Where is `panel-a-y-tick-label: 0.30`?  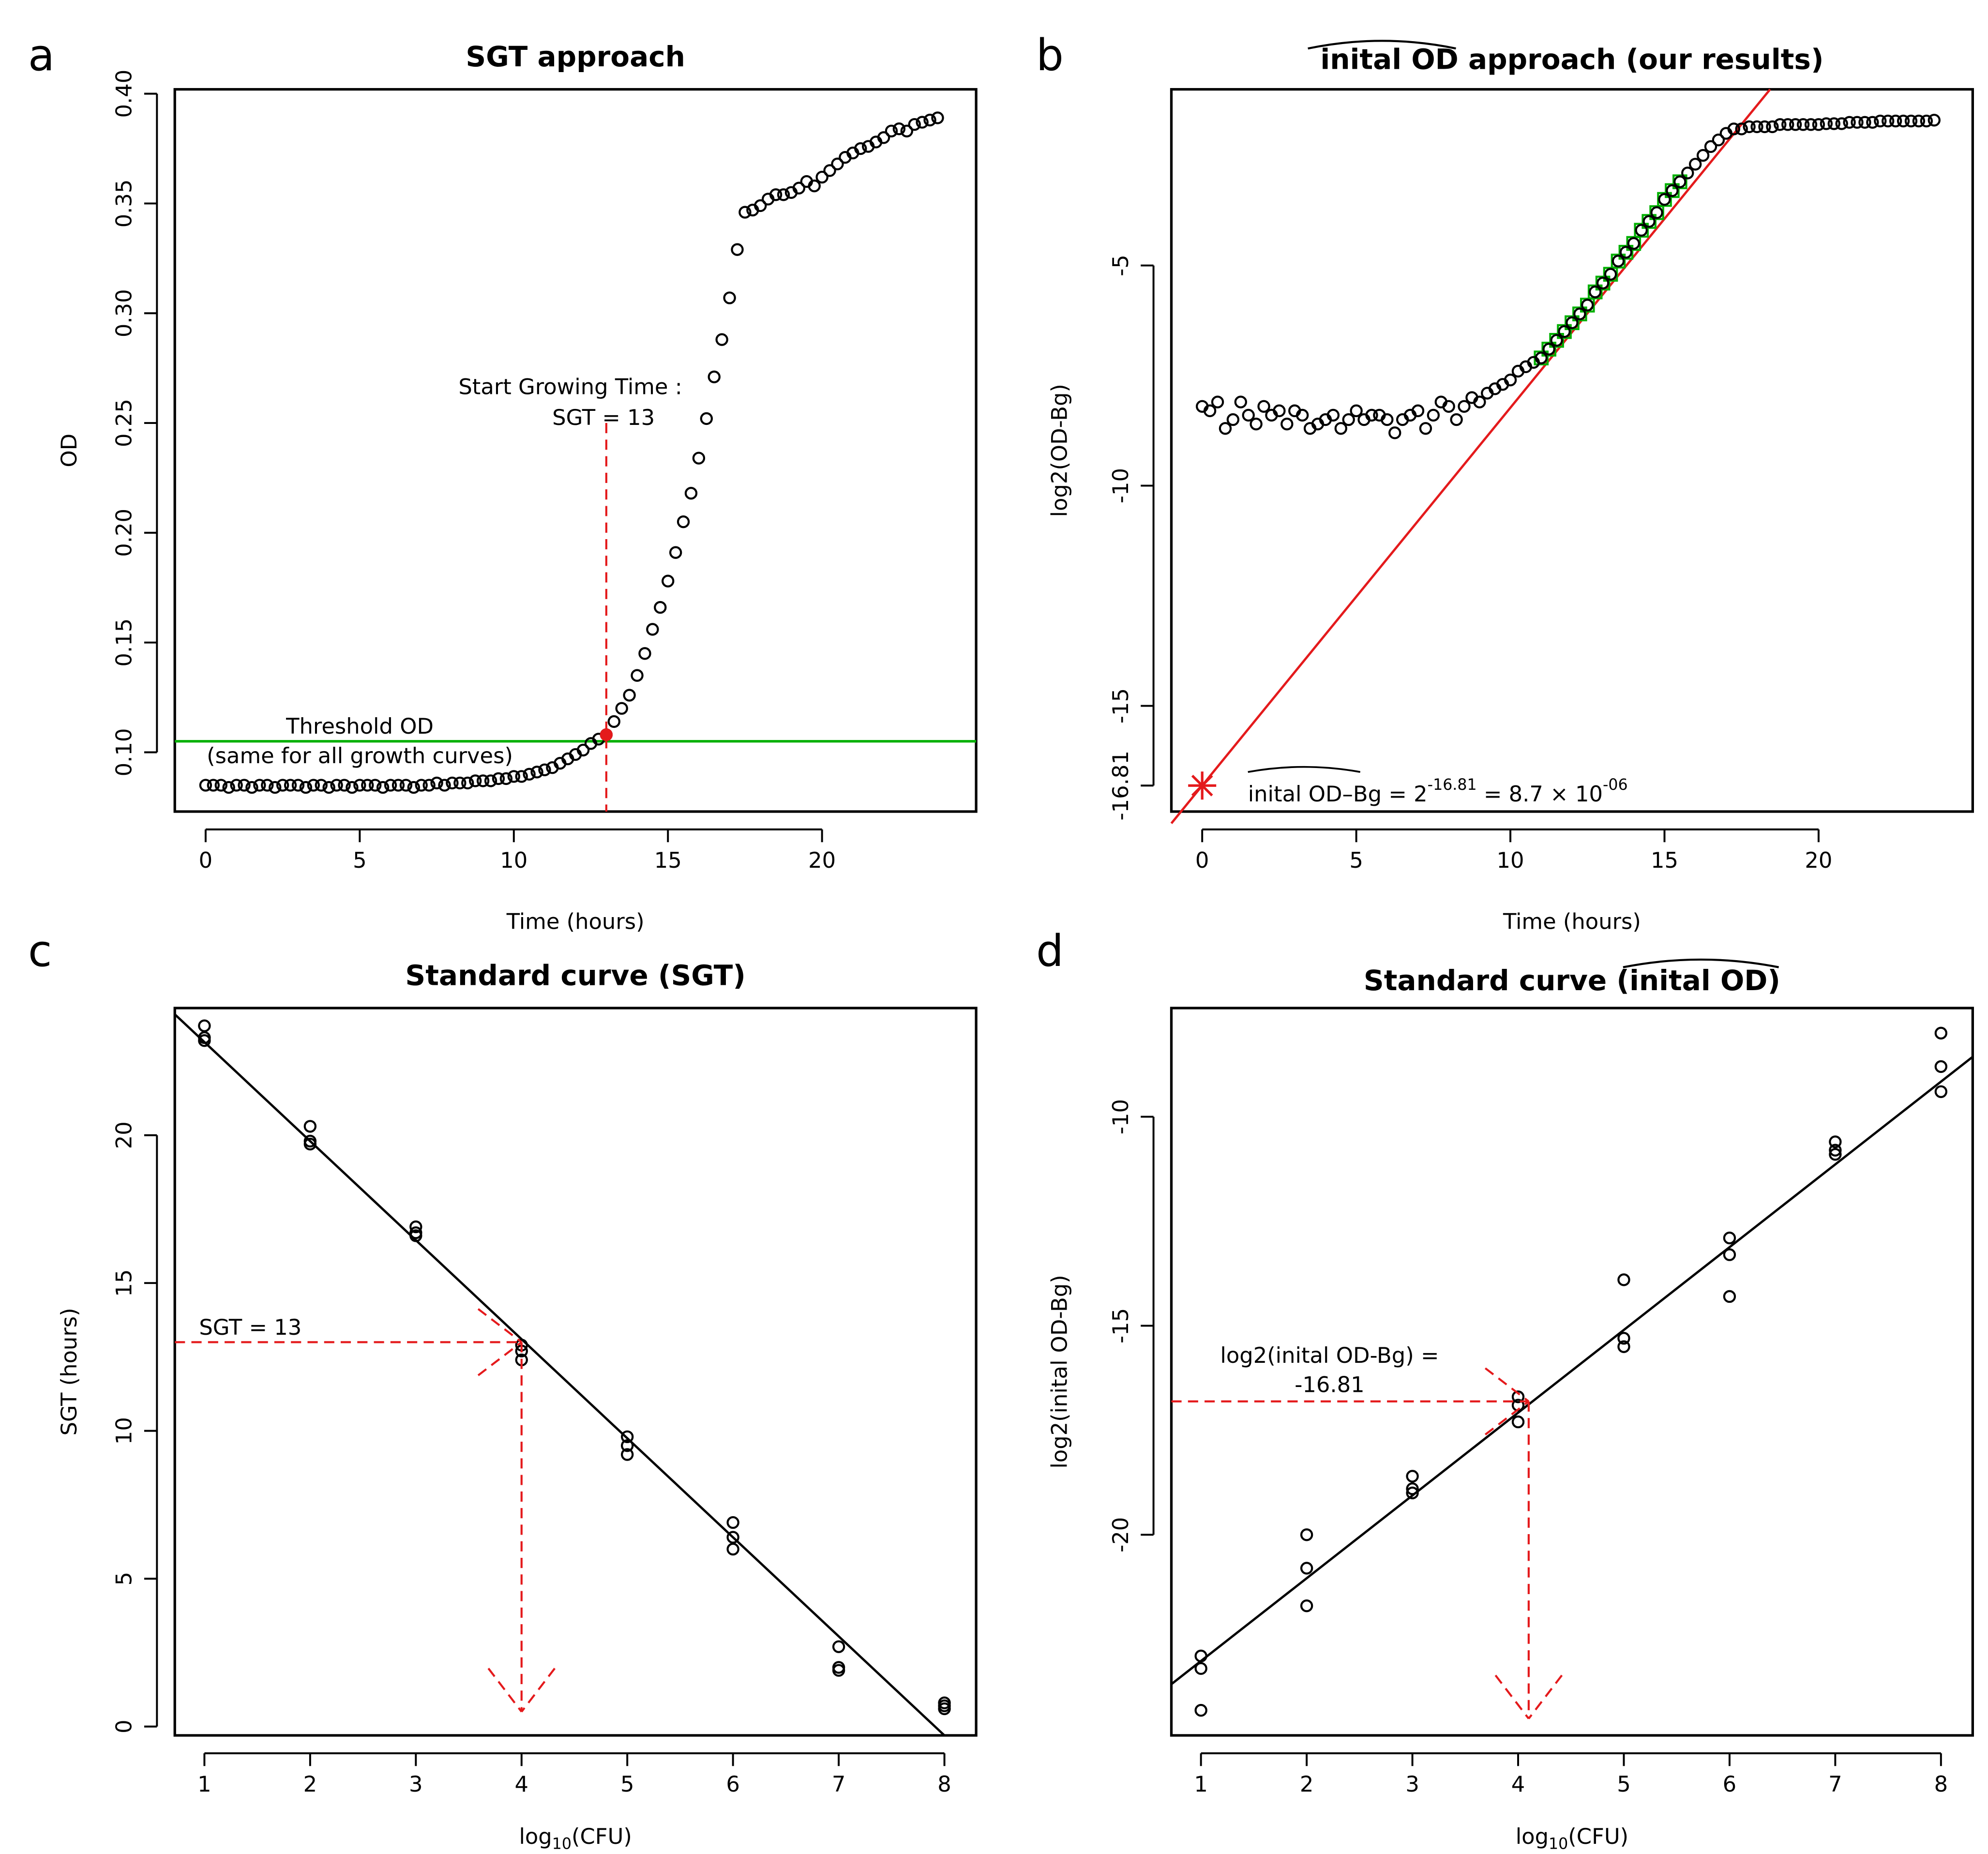
panel-a-y-tick-label: 0.30 is located at coordinates (124, 313).